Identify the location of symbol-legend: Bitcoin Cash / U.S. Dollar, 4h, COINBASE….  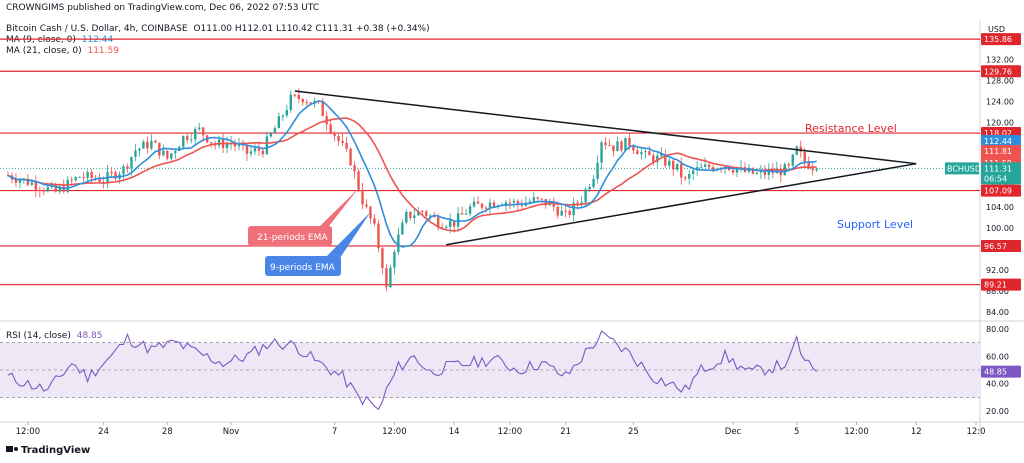
(219, 29).